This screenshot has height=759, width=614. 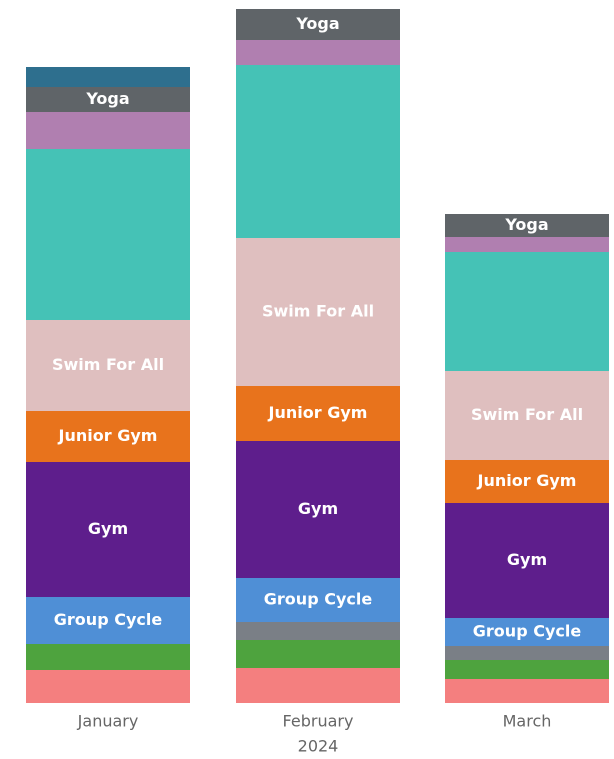 I want to click on category-group-label: 2024, so click(x=318, y=746).